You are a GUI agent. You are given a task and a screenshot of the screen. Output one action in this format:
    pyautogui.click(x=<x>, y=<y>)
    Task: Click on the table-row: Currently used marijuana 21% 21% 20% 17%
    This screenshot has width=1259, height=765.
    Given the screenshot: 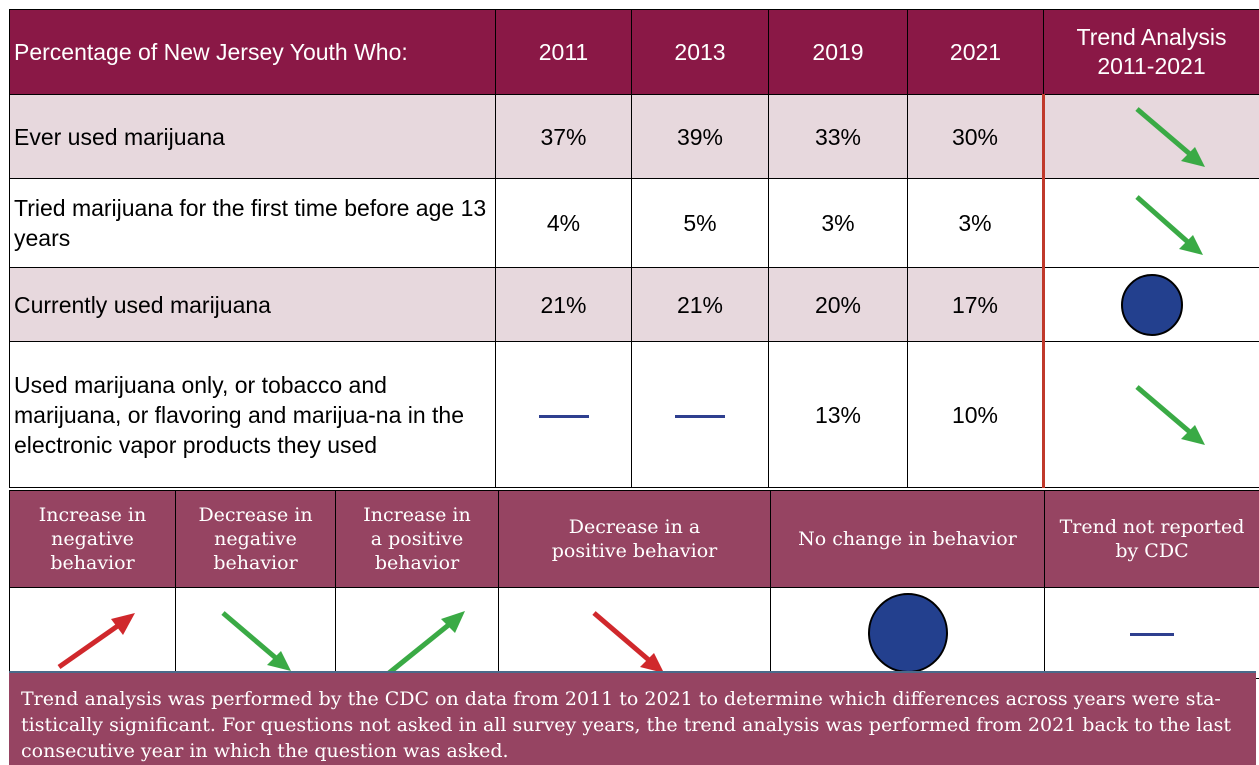 What is the action you would take?
    pyautogui.click(x=634, y=304)
    